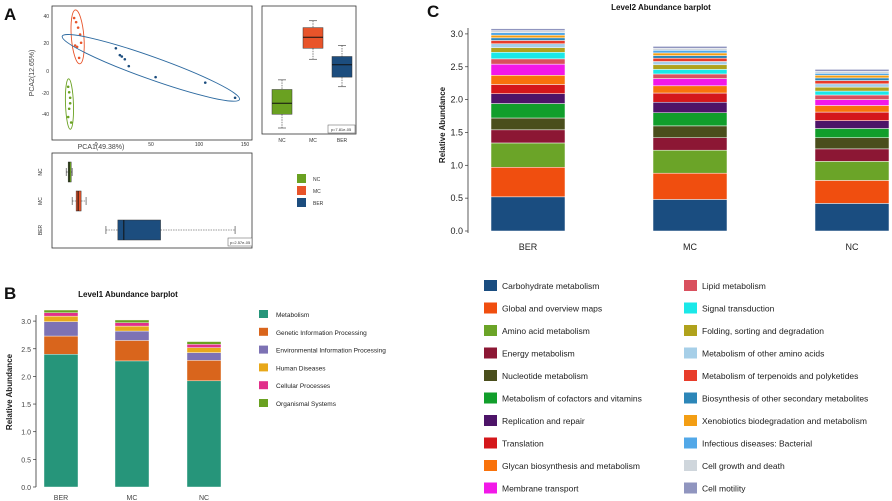 The height and width of the screenshot is (501, 892). Describe the element at coordinates (41, 172) in the screenshot. I see `pca1-box-label-nc: NC` at that location.